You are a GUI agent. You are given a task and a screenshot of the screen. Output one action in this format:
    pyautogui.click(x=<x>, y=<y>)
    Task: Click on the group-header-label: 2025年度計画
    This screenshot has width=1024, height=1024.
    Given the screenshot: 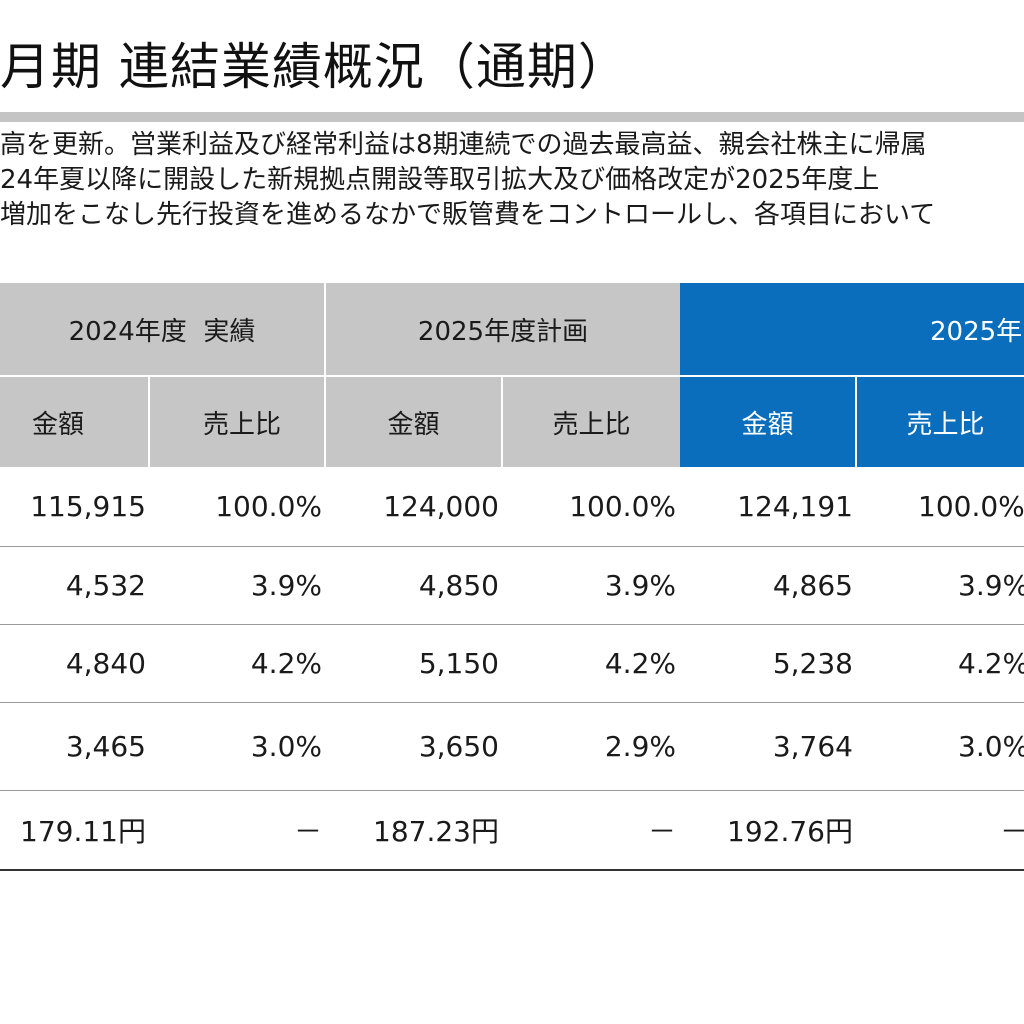 What is the action you would take?
    pyautogui.click(x=503, y=331)
    